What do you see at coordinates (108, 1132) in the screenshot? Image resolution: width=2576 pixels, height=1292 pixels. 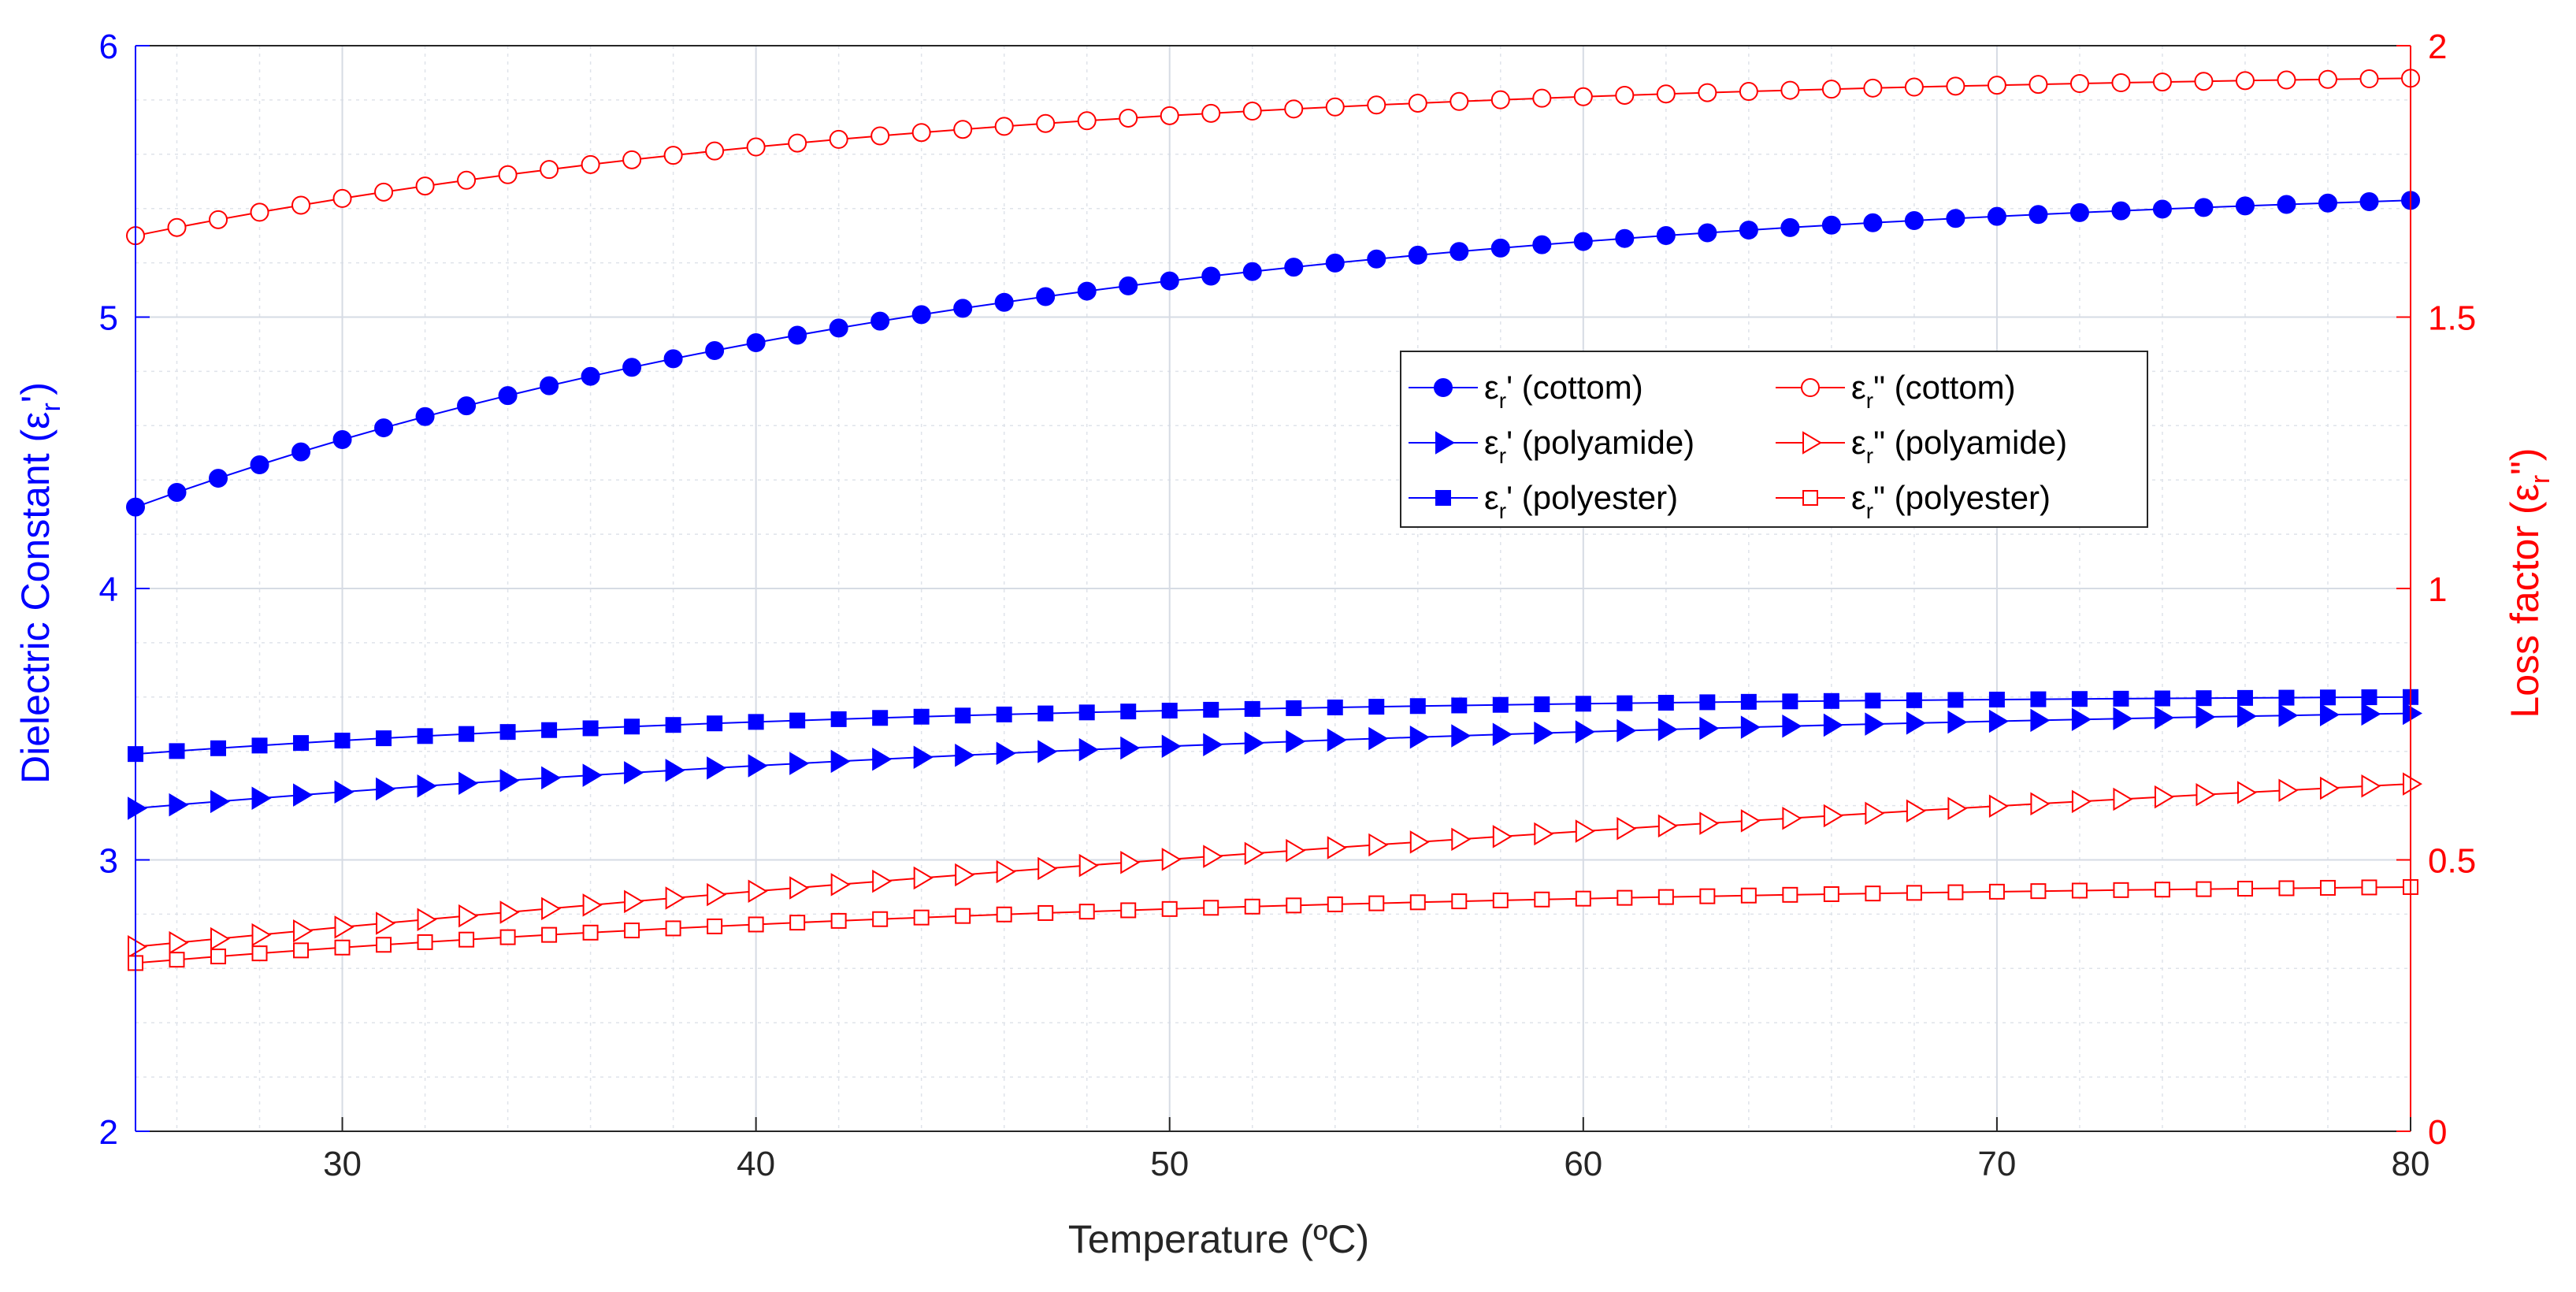 I see `y-tick-label-left: 2` at bounding box center [108, 1132].